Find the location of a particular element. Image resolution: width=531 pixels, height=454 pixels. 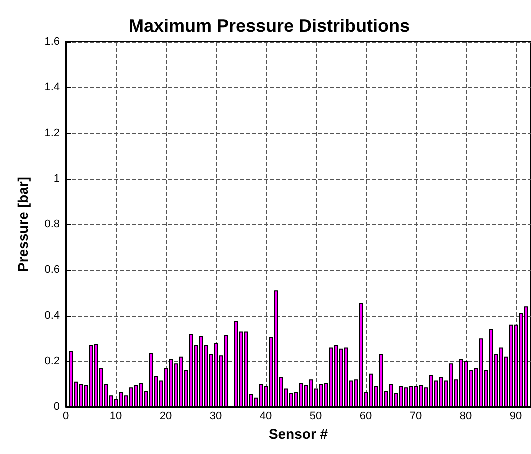

x-axis-title: Sensor # is located at coordinates (298, 434).